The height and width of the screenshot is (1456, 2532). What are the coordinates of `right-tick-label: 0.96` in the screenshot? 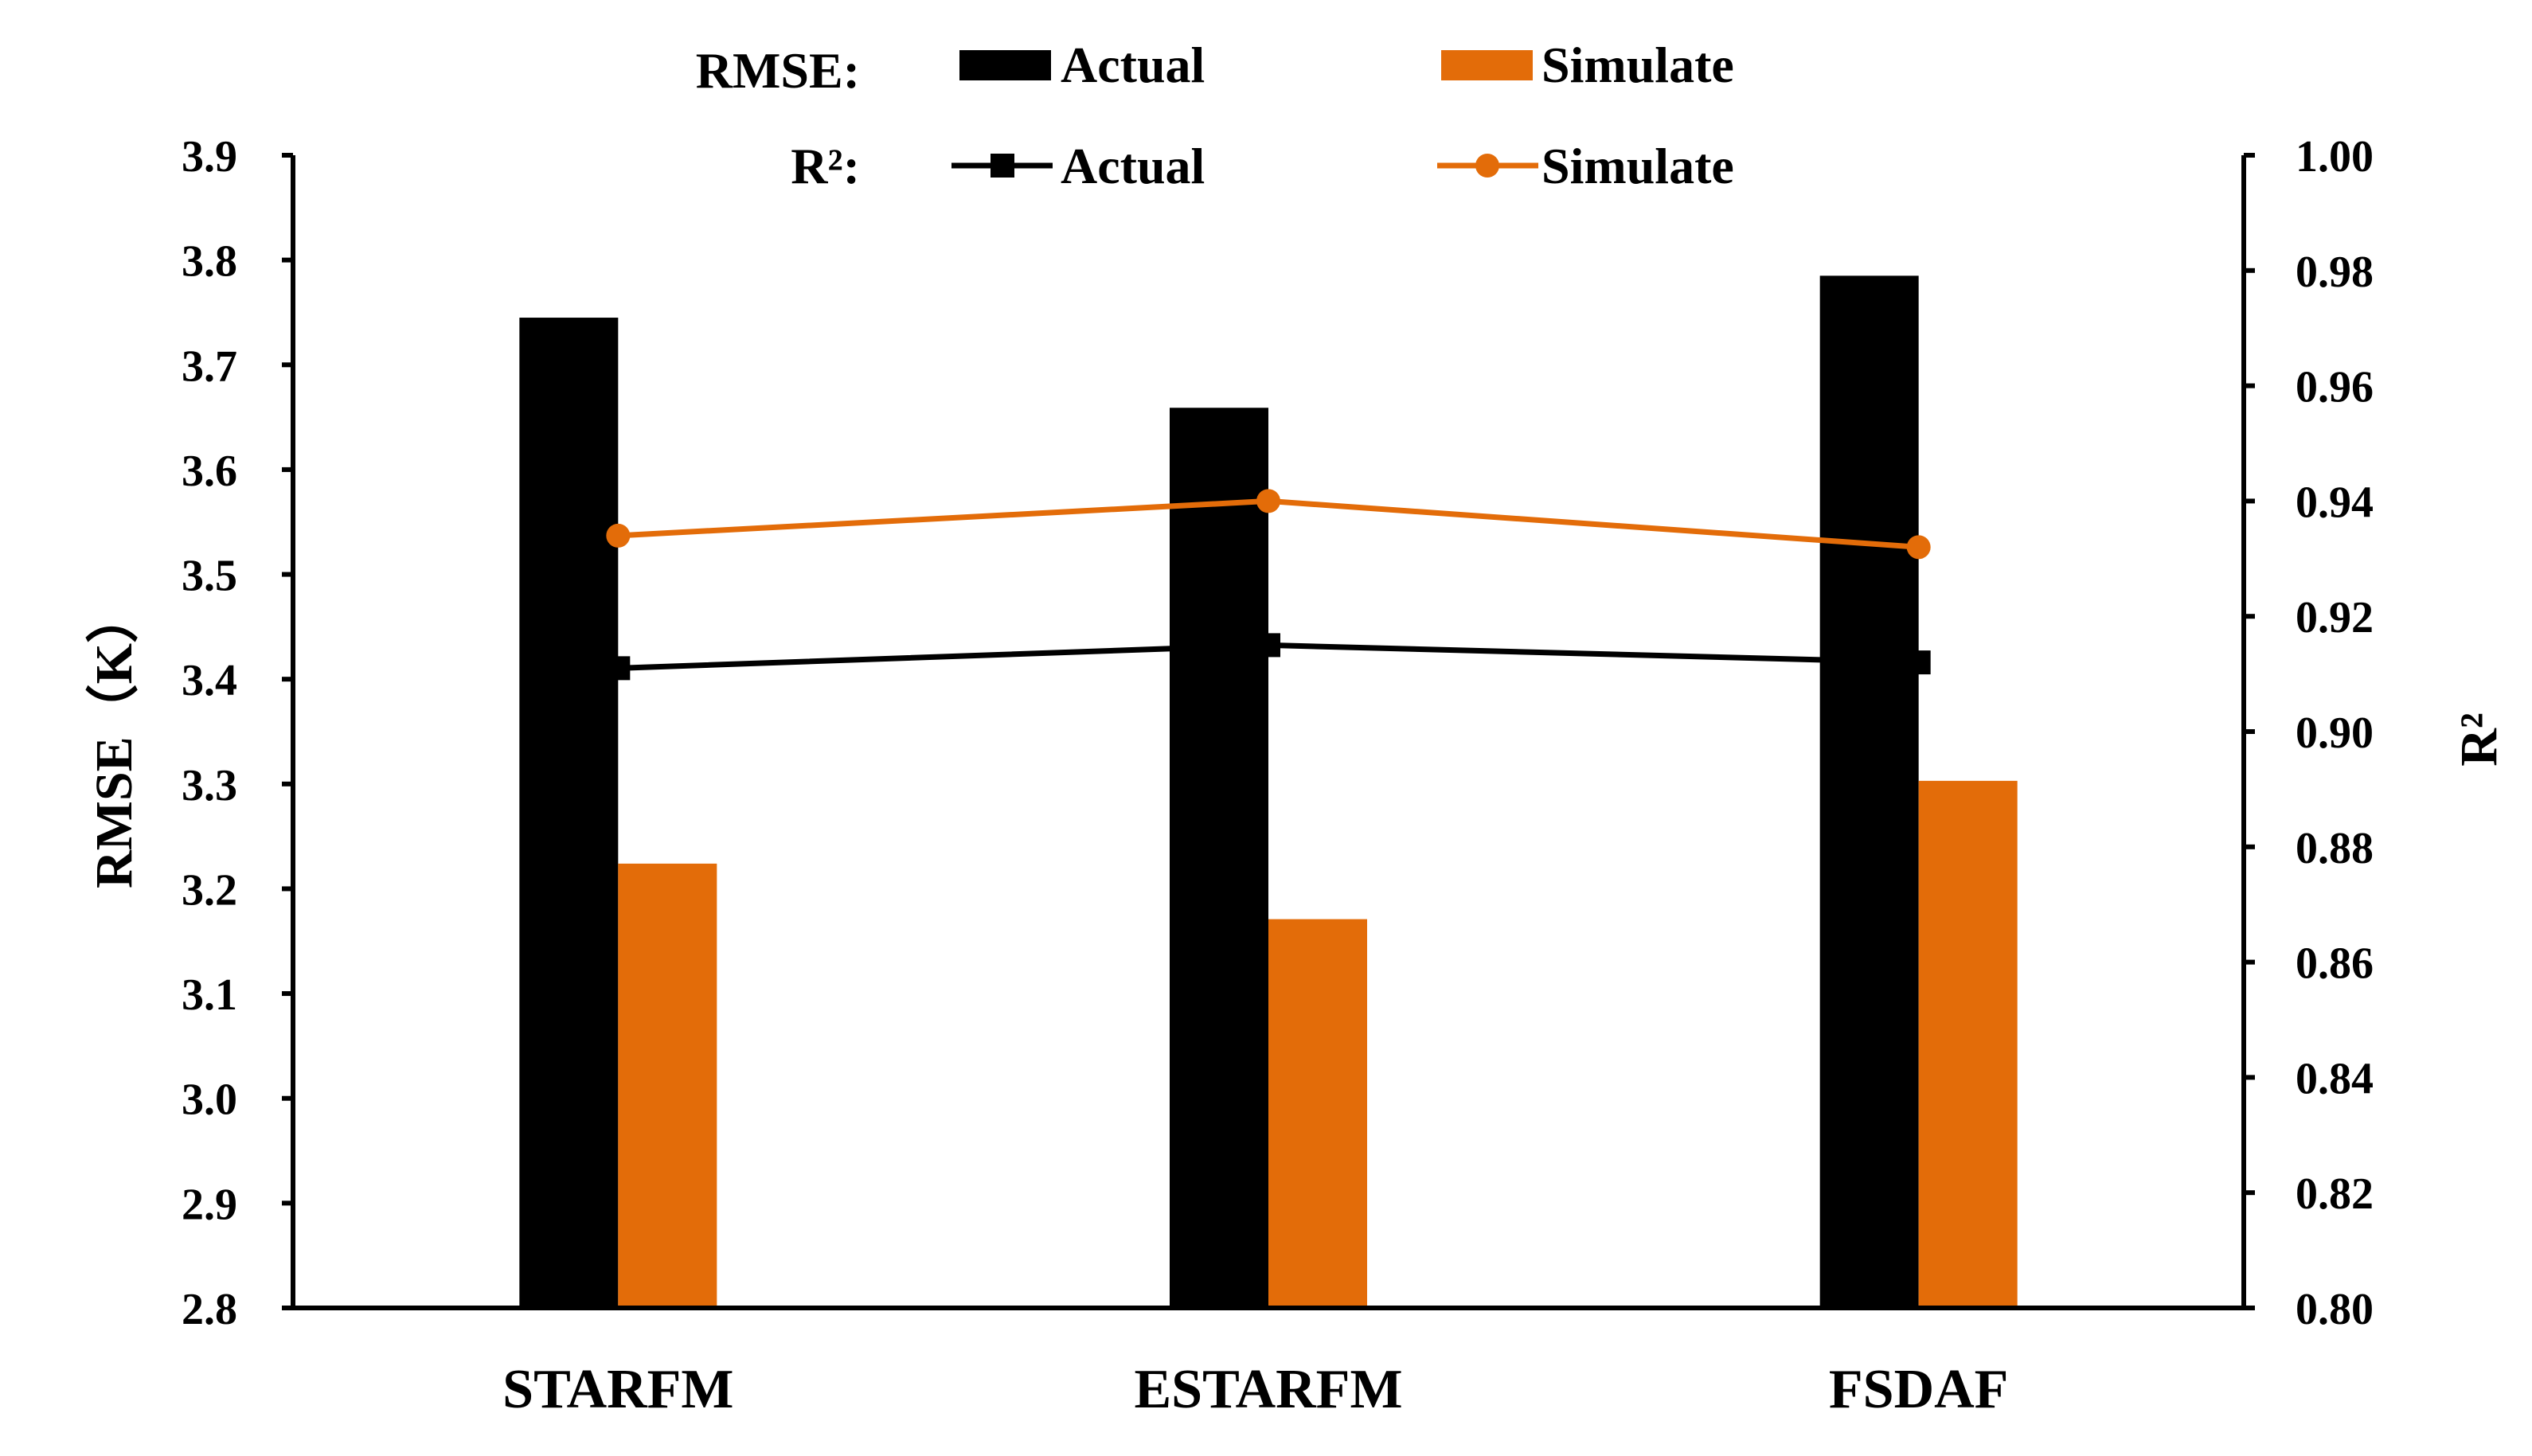 It's located at (2335, 387).